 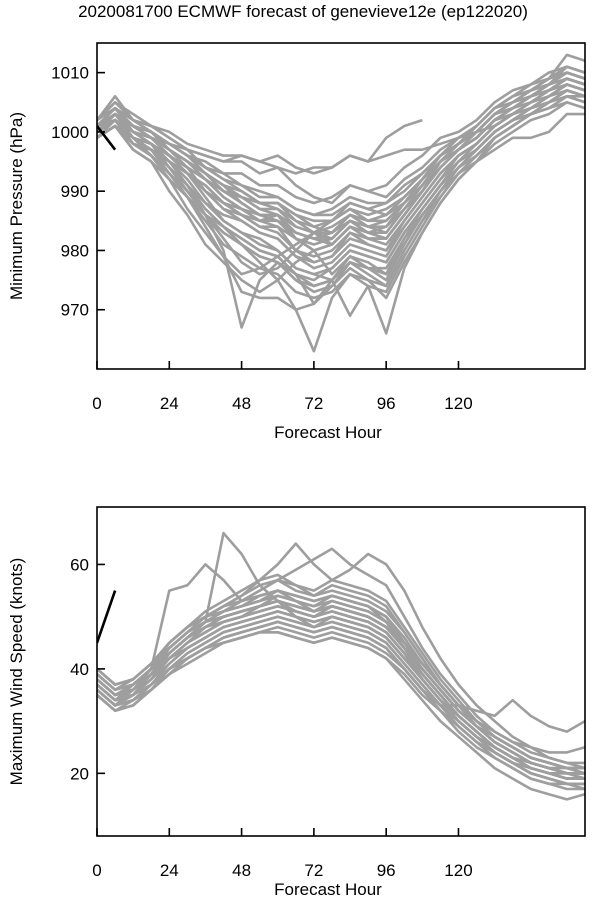 I want to click on y-tick-label: 40, so click(x=79, y=669).